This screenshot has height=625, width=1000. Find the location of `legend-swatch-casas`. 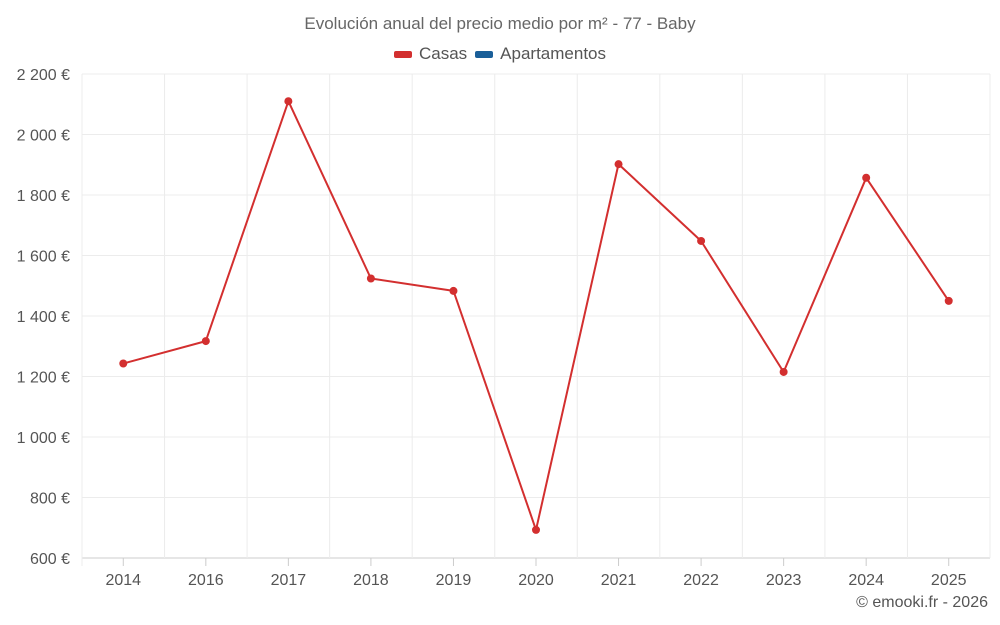

legend-swatch-casas is located at coordinates (402, 54).